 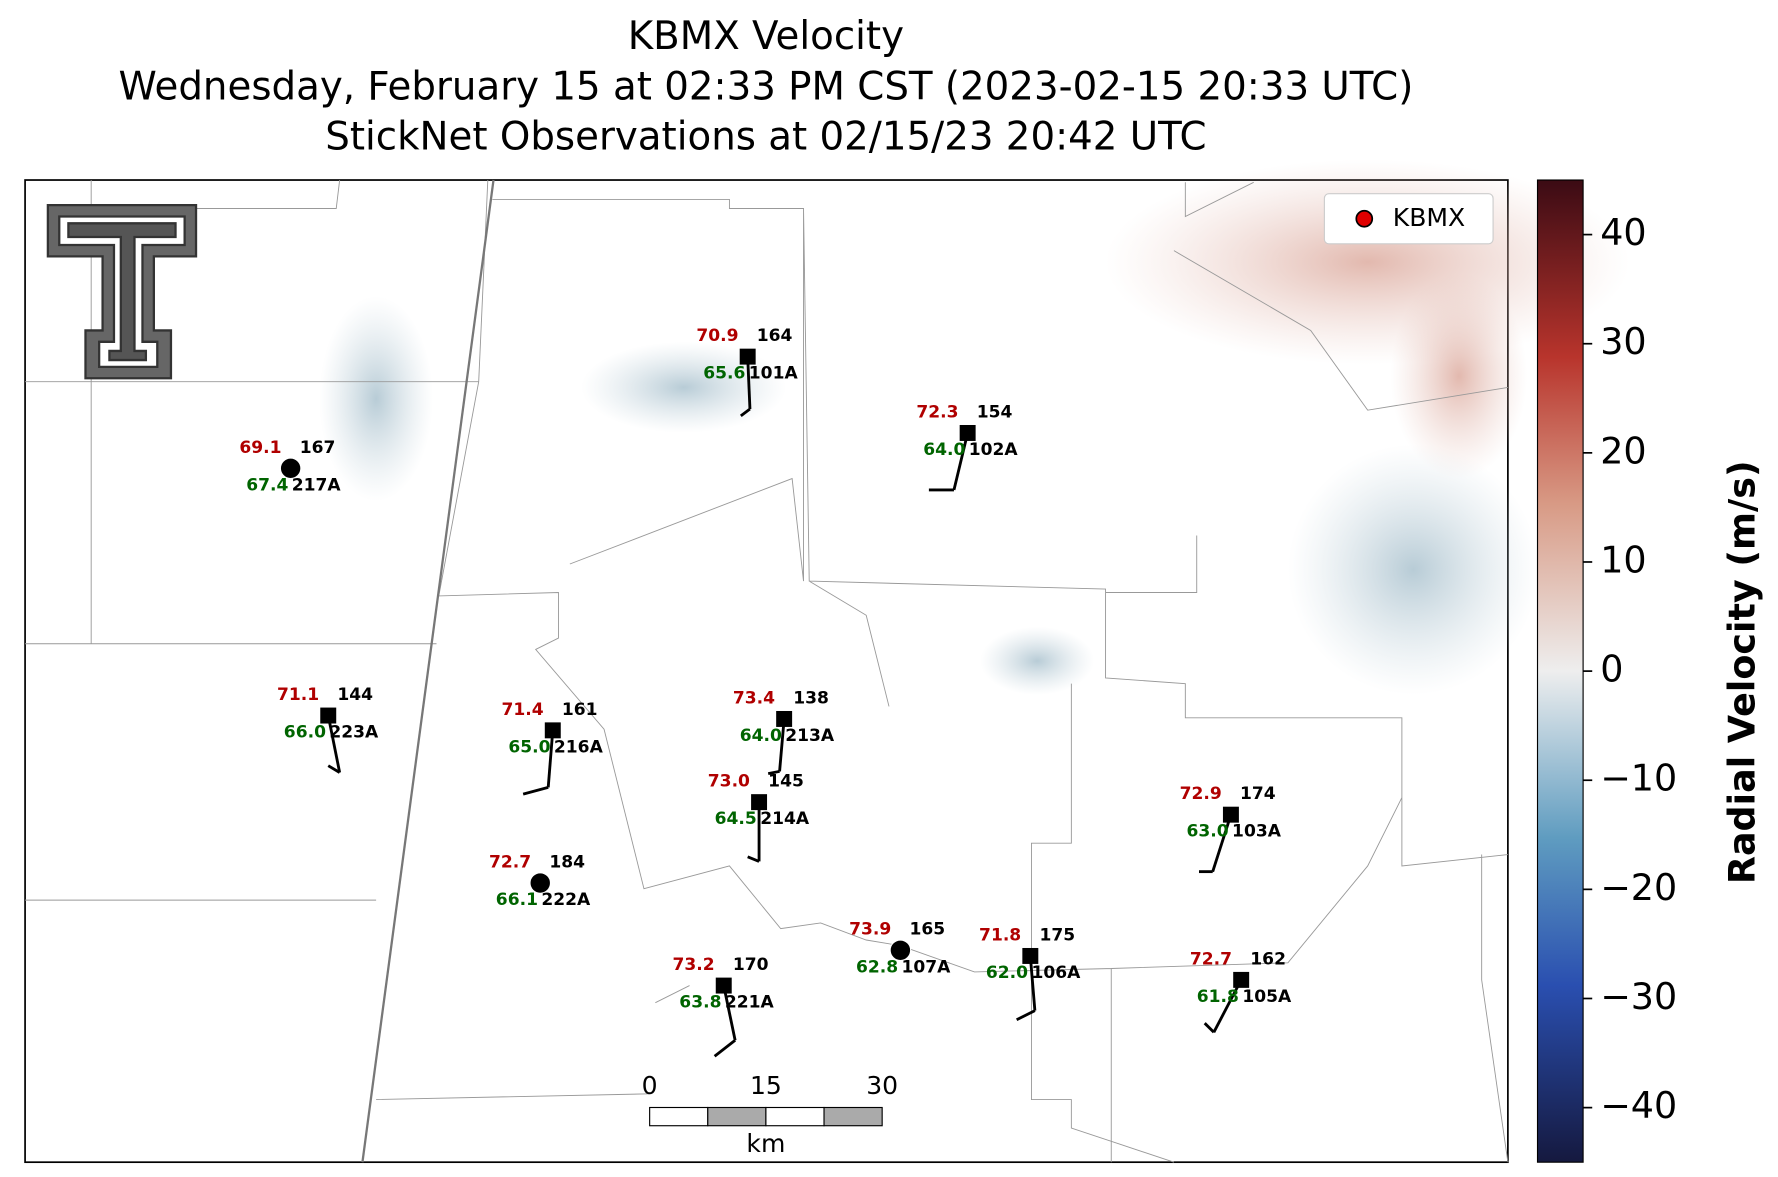 I want to click on temperature: 71.1, so click(x=298, y=695).